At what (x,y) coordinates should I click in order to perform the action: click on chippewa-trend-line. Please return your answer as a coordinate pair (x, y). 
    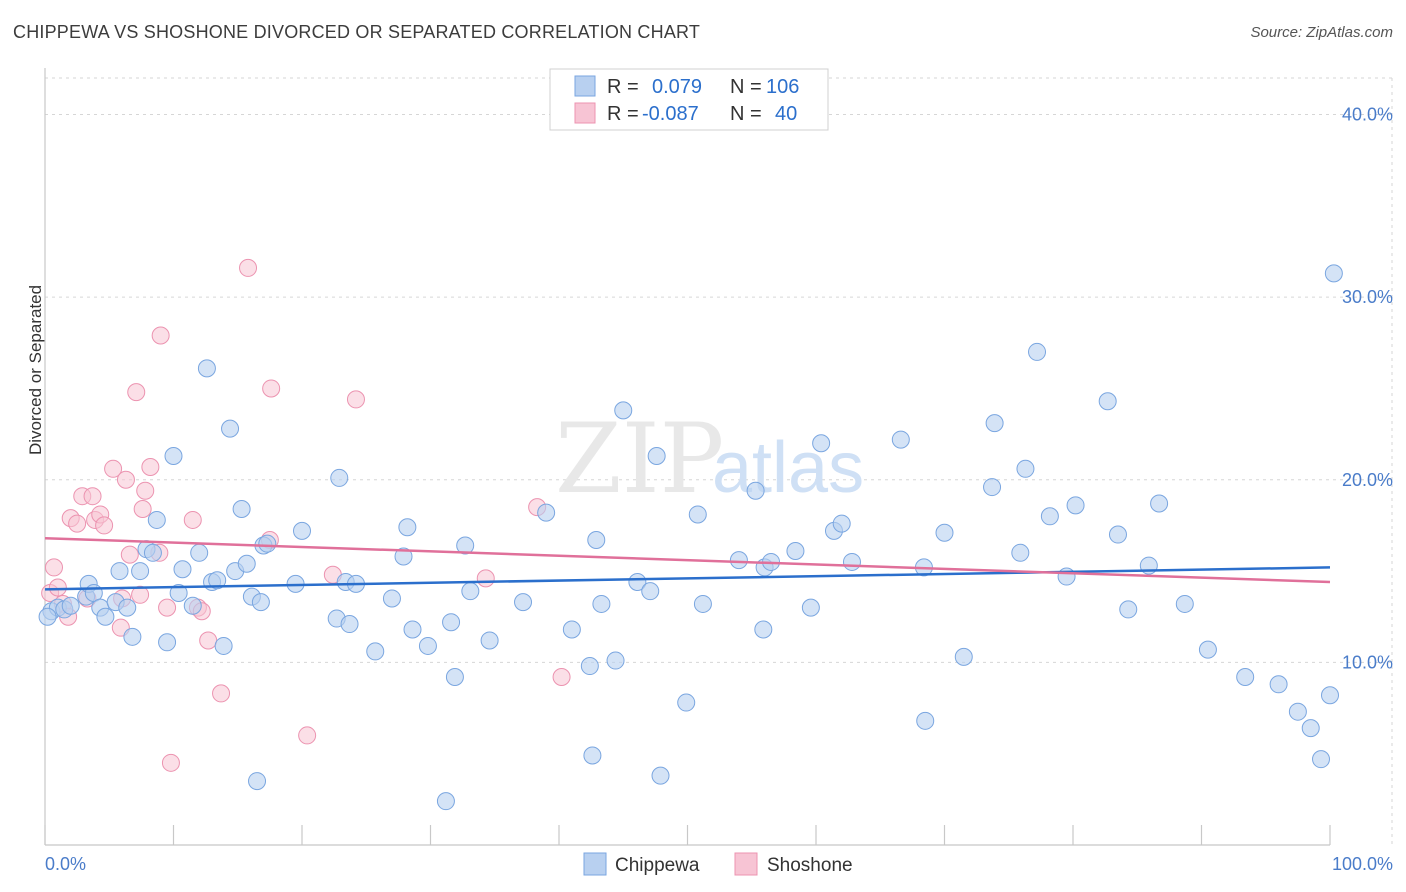
    Looking at the image, I should click on (687, 578).